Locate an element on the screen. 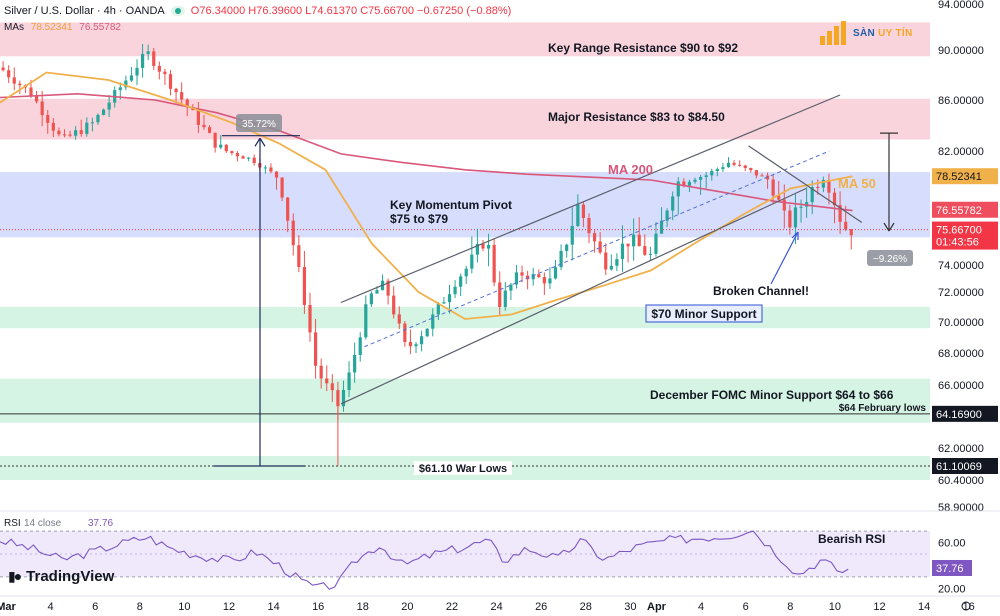  time-tick: 18 is located at coordinates (363, 607).